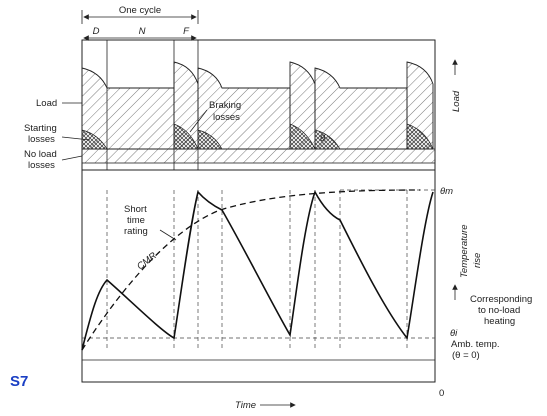  I want to click on load-axis-label: Load, so click(456, 101).